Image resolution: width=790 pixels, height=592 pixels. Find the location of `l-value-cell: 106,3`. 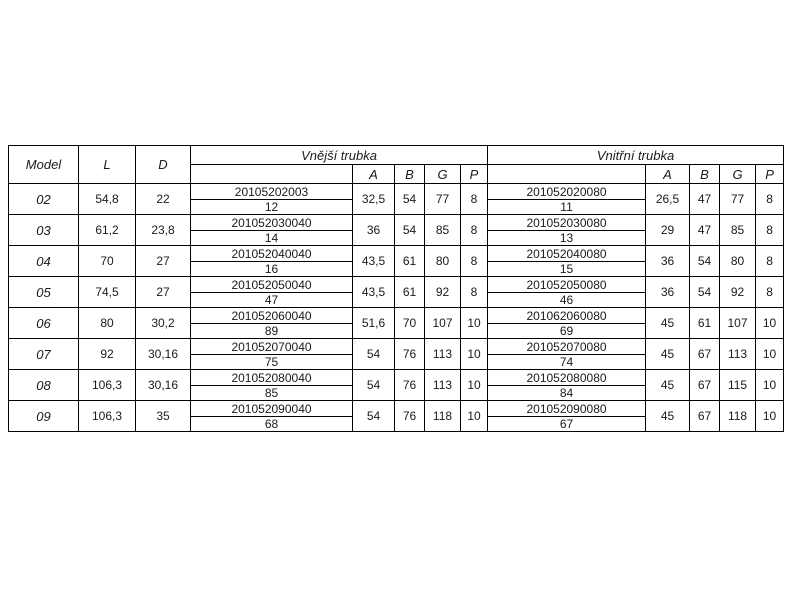

l-value-cell: 106,3 is located at coordinates (107, 385).